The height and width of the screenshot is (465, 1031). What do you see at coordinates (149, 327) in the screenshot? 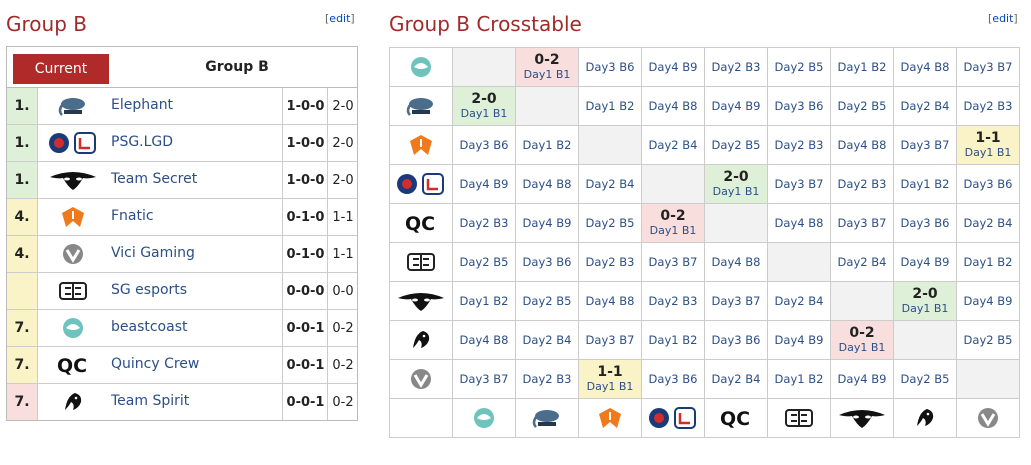
I see `team-name-link: beastcoast` at bounding box center [149, 327].